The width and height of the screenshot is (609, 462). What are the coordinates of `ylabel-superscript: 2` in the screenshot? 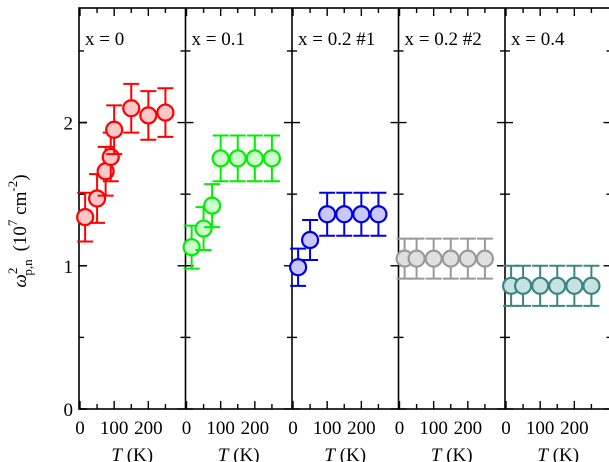 It's located at (12, 271).